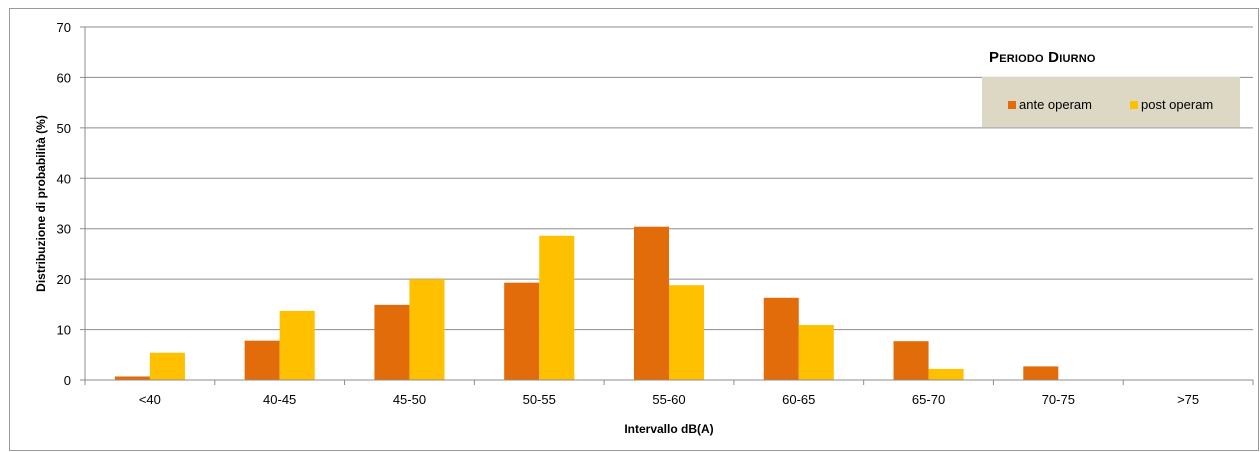  I want to click on y-tick-label: 60, so click(64, 77).